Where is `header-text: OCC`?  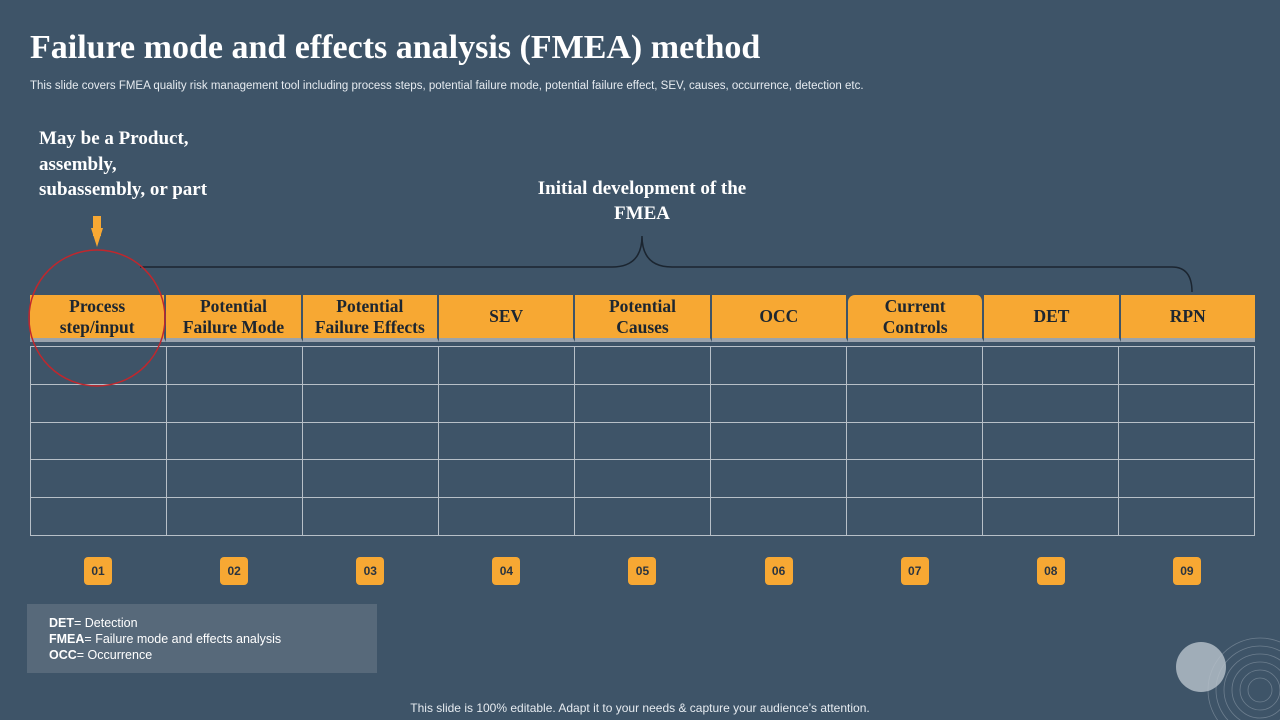 header-text: OCC is located at coordinates (779, 316).